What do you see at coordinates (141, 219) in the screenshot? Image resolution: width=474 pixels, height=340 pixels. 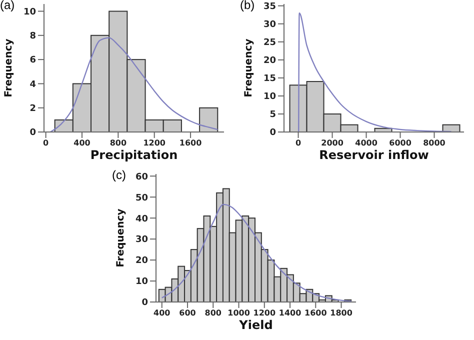 I see `y-tick-label: 40` at bounding box center [141, 219].